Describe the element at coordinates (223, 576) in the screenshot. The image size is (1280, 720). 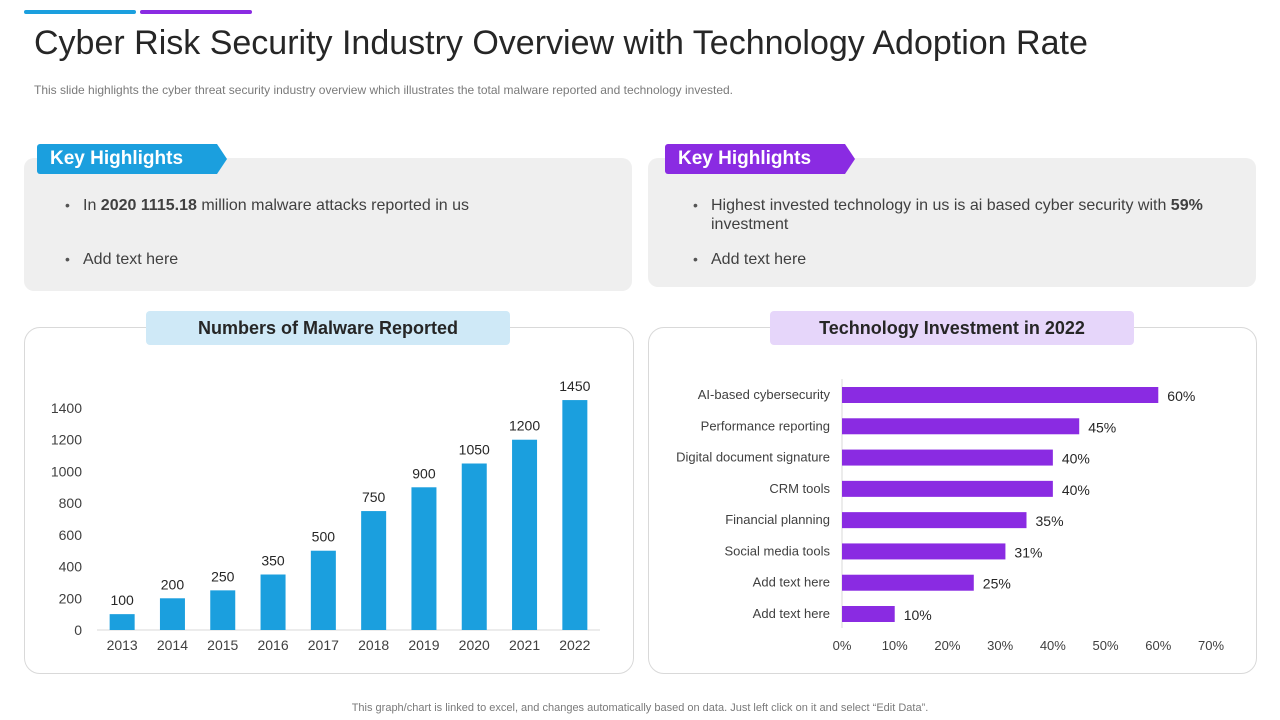
I see `bar-value-label: 250` at that location.